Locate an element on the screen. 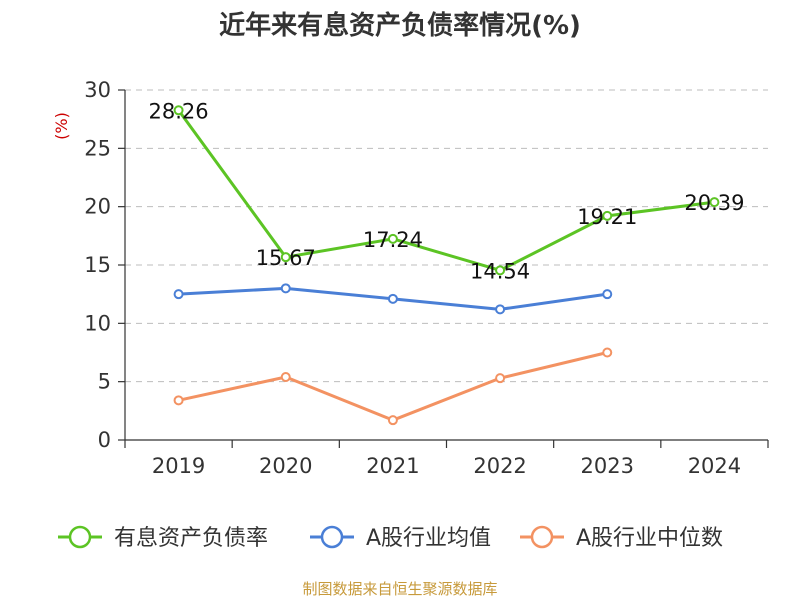  data-label: 20.39 is located at coordinates (714, 203).